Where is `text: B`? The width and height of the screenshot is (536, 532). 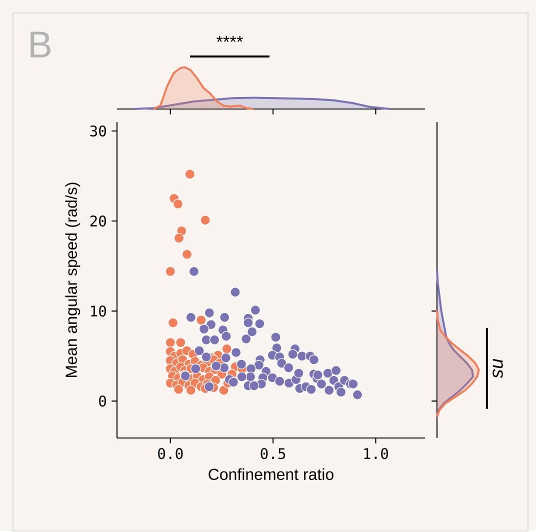
text: B is located at coordinates (40, 45).